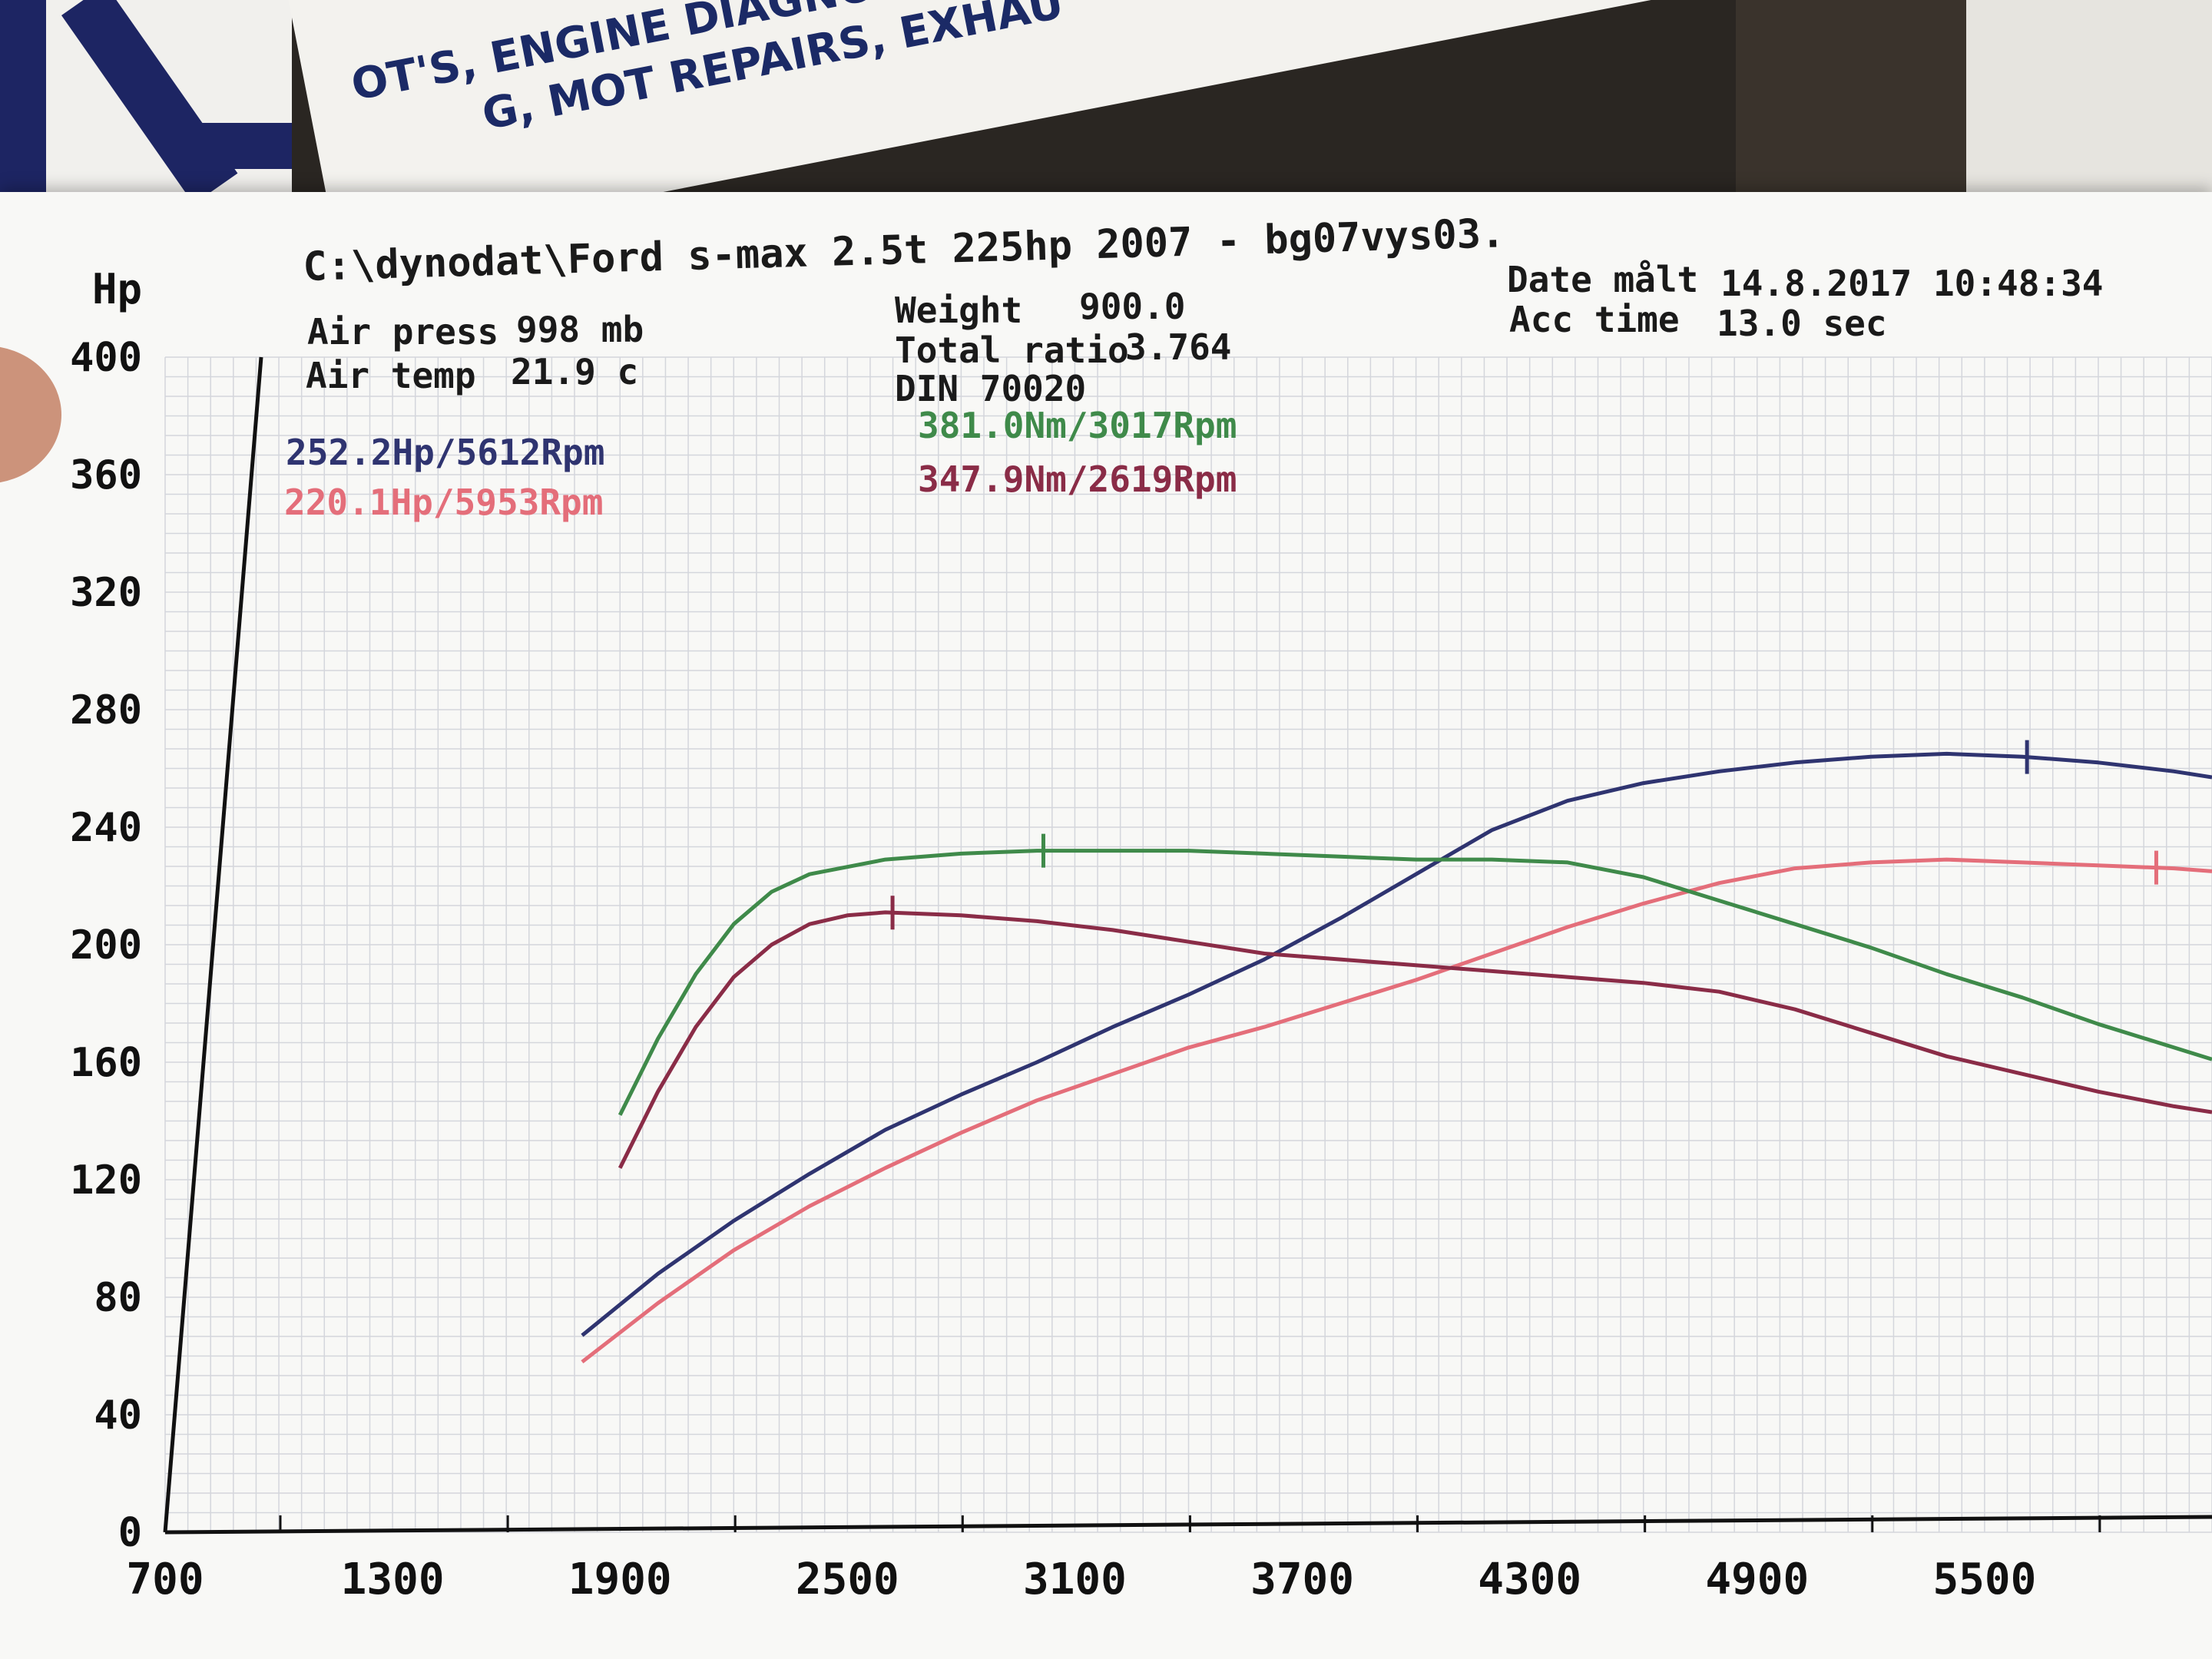 This screenshot has width=2212, height=1659. What do you see at coordinates (1188, 1525) in the screenshot?
I see `x-axis-line` at bounding box center [1188, 1525].